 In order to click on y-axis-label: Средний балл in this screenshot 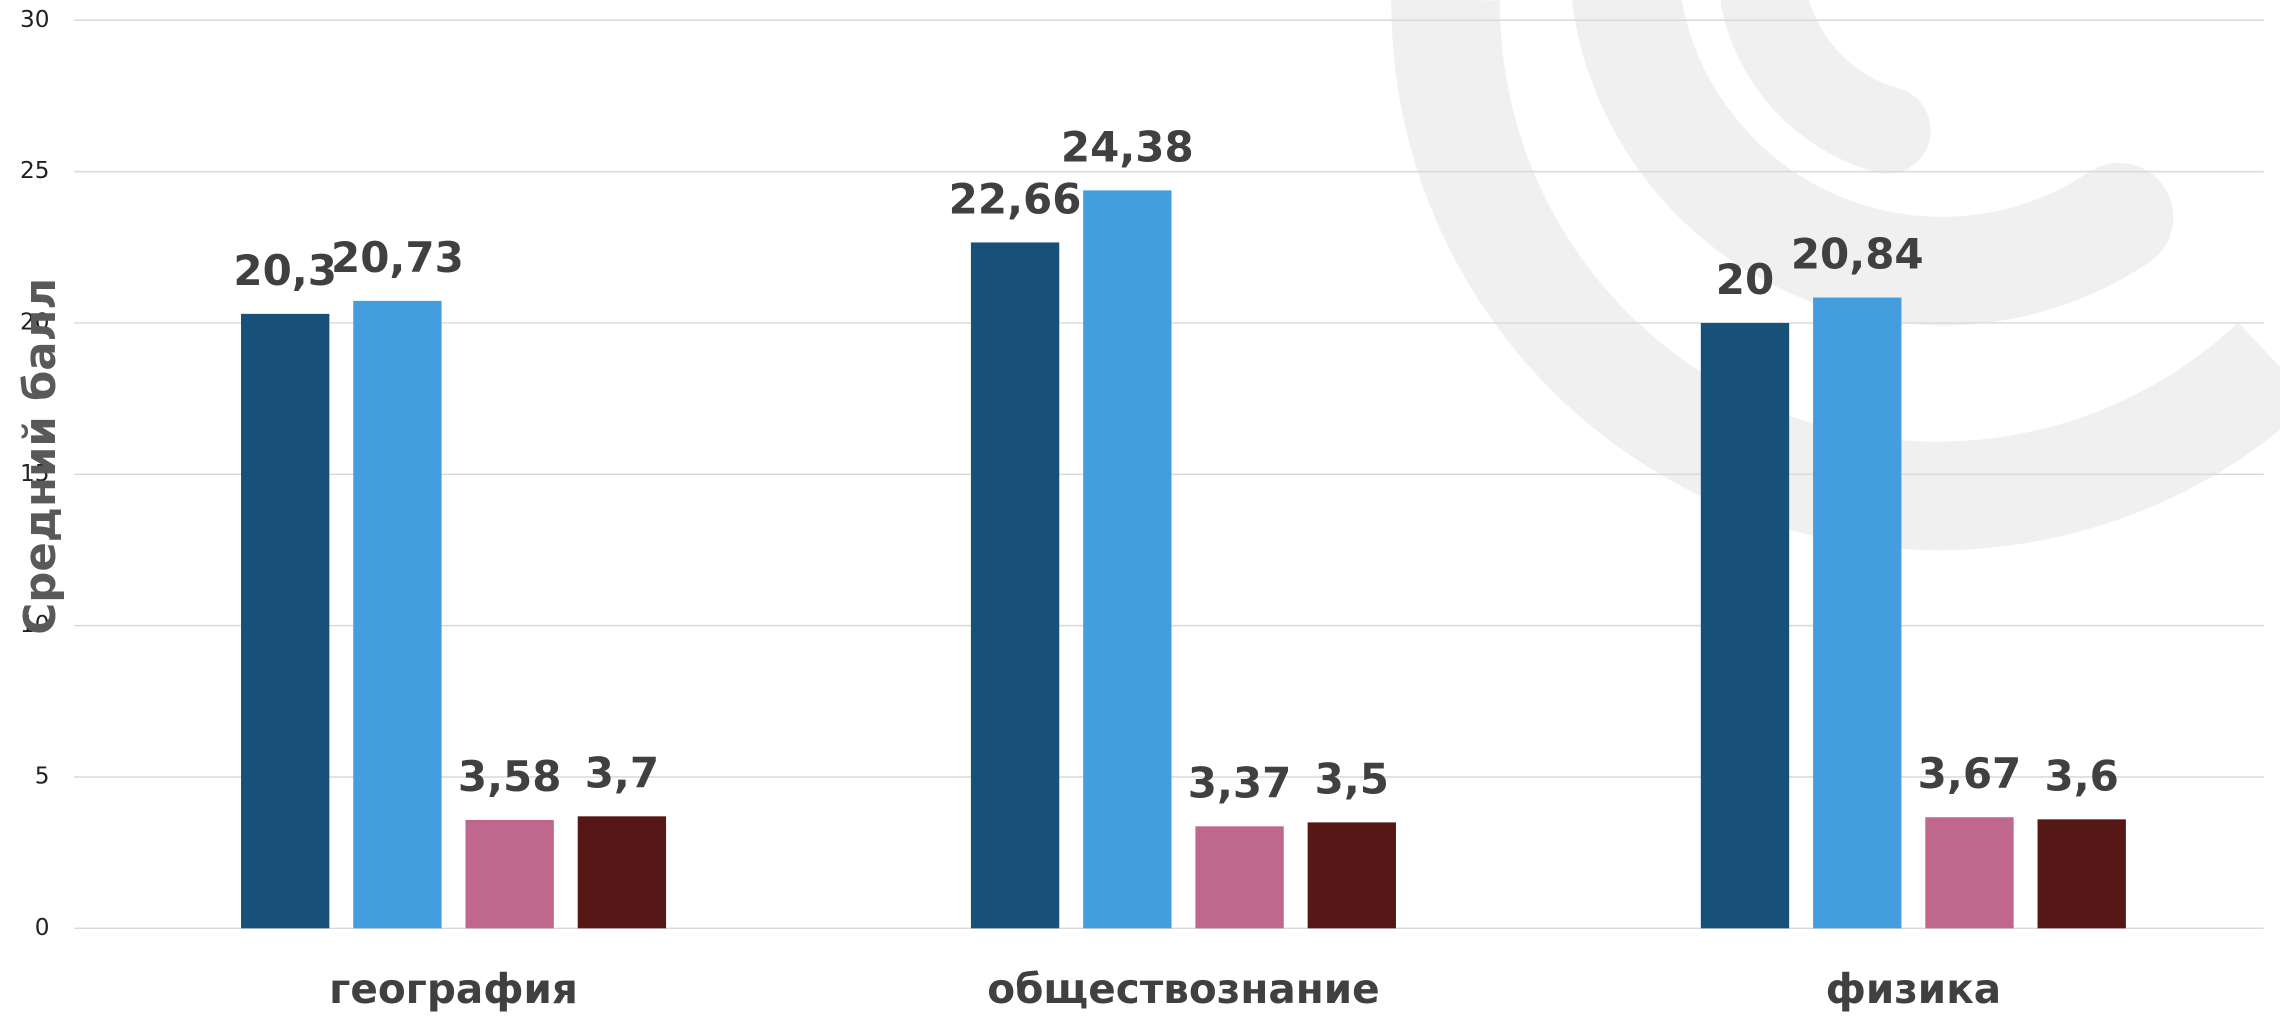, I will do `click(41, 456)`.